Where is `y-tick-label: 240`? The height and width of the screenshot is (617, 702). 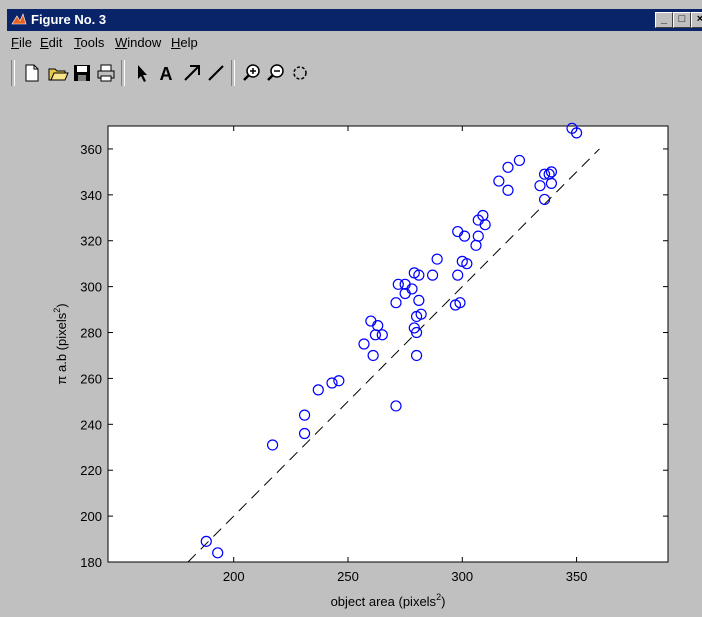 y-tick-label: 240 is located at coordinates (91, 424).